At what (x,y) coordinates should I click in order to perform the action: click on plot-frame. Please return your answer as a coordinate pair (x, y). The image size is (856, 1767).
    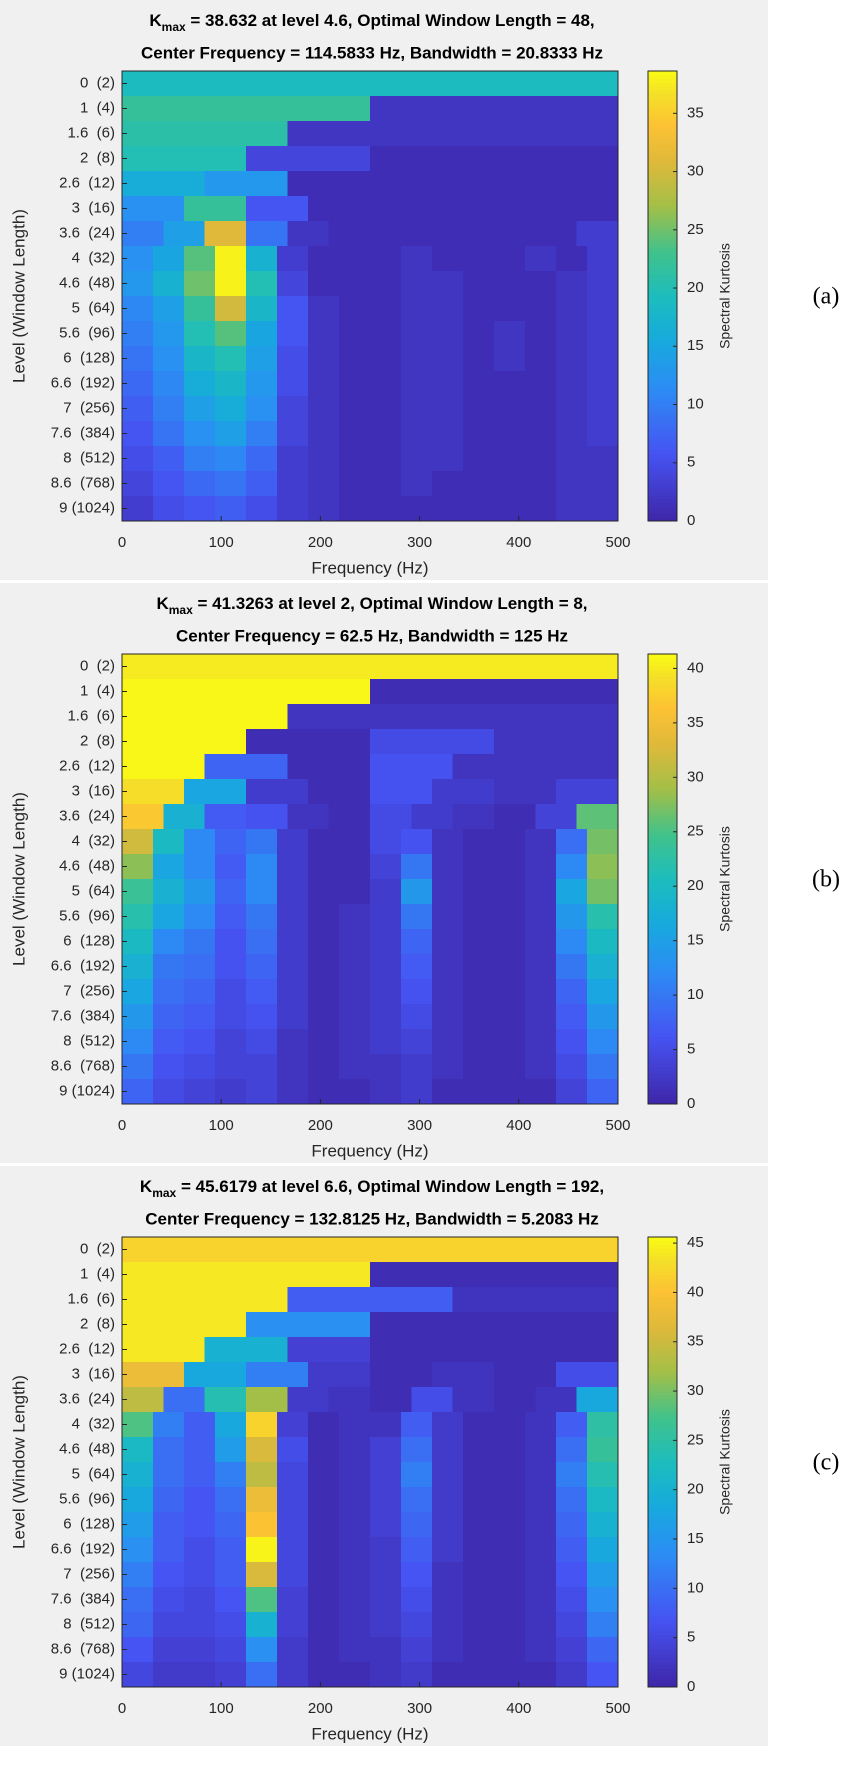
    Looking at the image, I should click on (370, 296).